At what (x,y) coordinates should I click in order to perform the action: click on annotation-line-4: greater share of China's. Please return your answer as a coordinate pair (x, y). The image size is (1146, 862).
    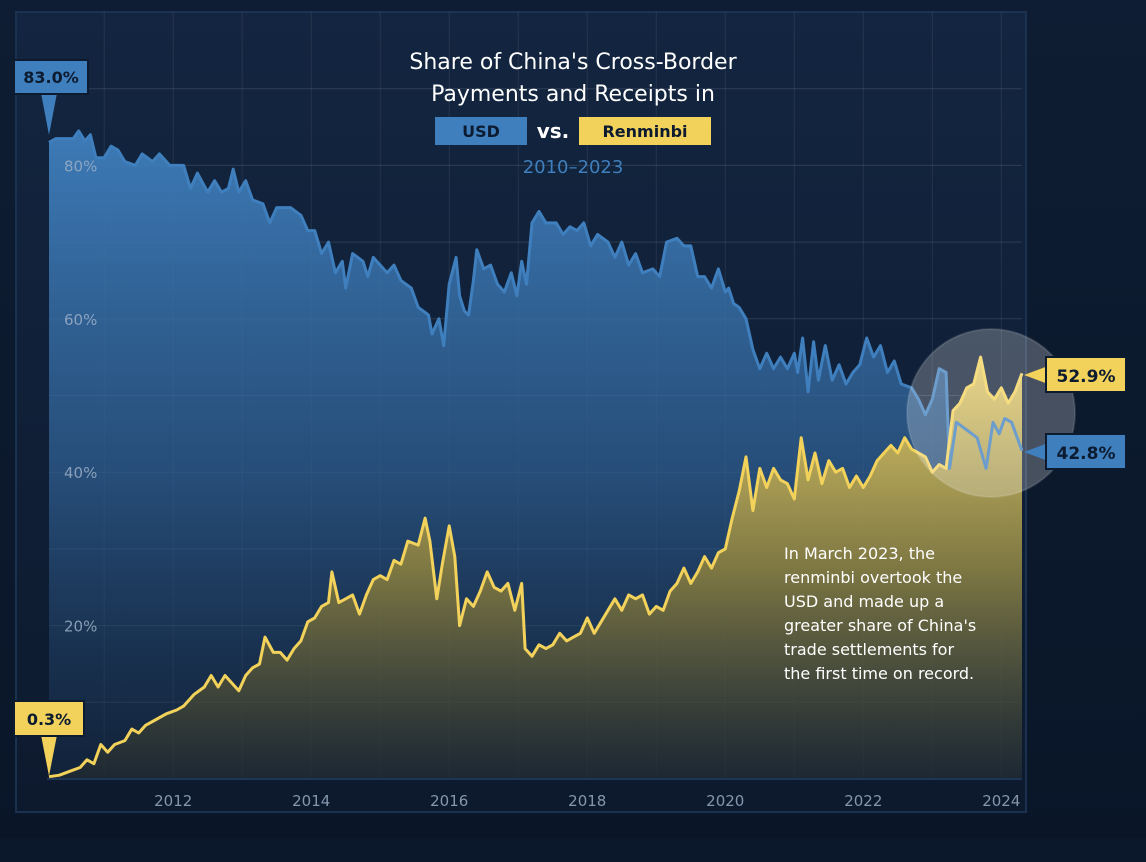
    Looking at the image, I should click on (880, 625).